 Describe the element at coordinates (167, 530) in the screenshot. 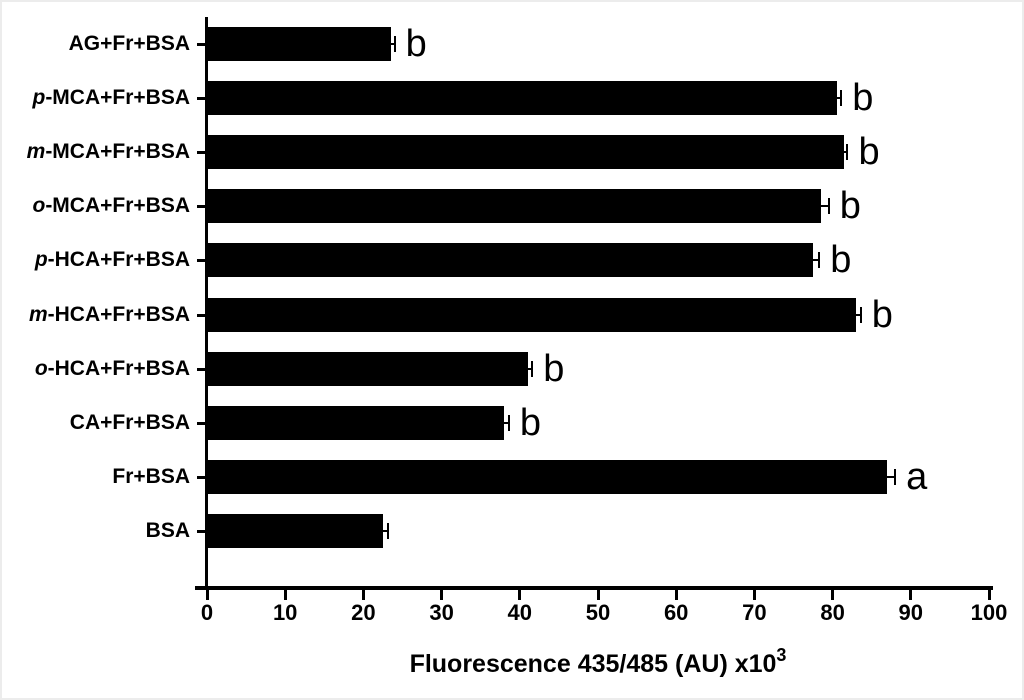

I see `category-label: BSA` at that location.